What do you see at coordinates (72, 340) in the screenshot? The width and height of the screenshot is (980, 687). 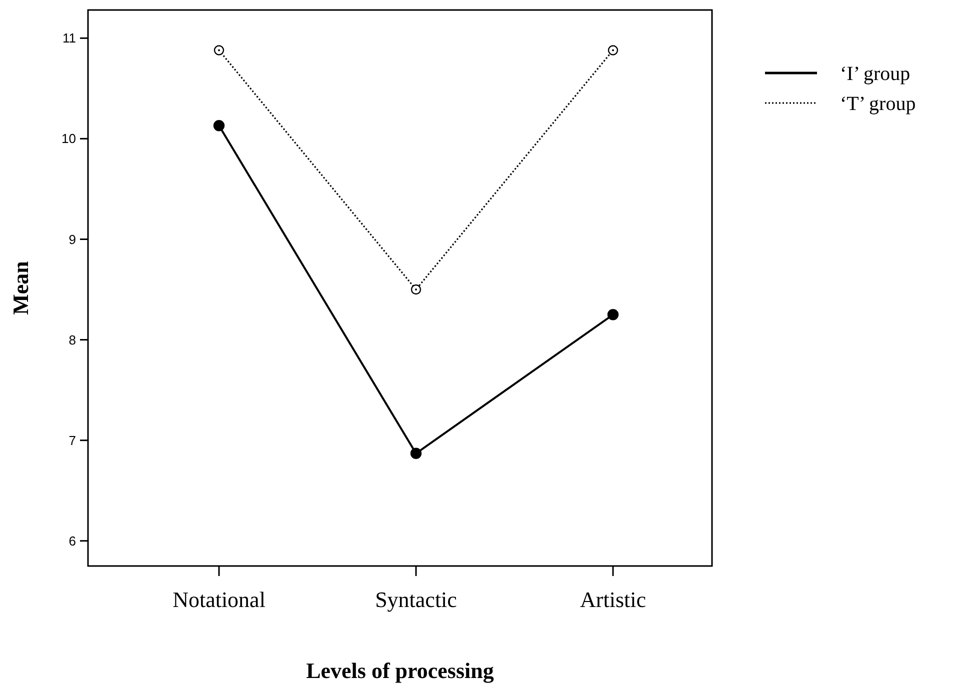 I see `y-tick-label: 8` at bounding box center [72, 340].